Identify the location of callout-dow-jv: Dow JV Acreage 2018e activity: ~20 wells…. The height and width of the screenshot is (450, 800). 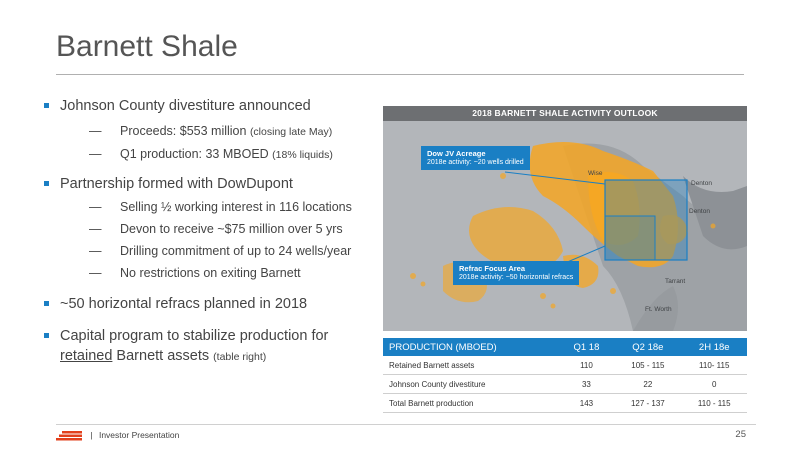
(475, 158).